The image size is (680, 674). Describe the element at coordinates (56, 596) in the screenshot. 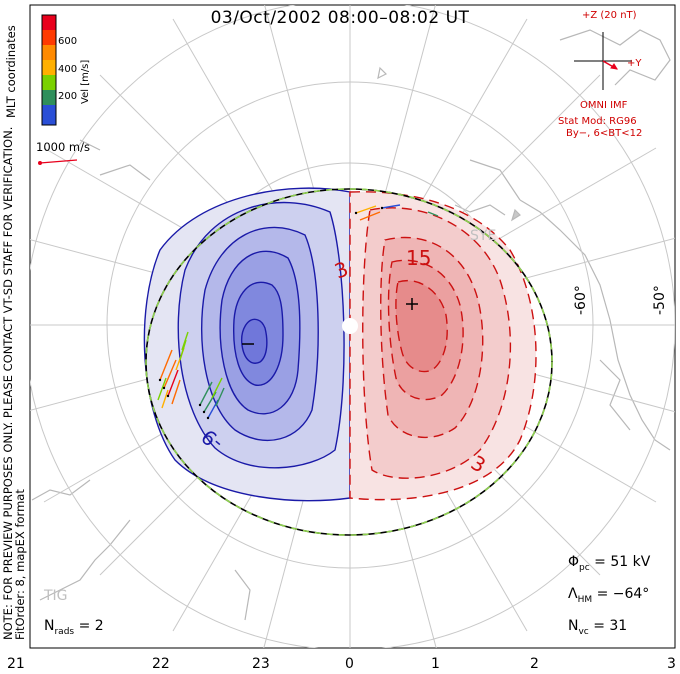

I see `station-label-tig: TIG` at that location.